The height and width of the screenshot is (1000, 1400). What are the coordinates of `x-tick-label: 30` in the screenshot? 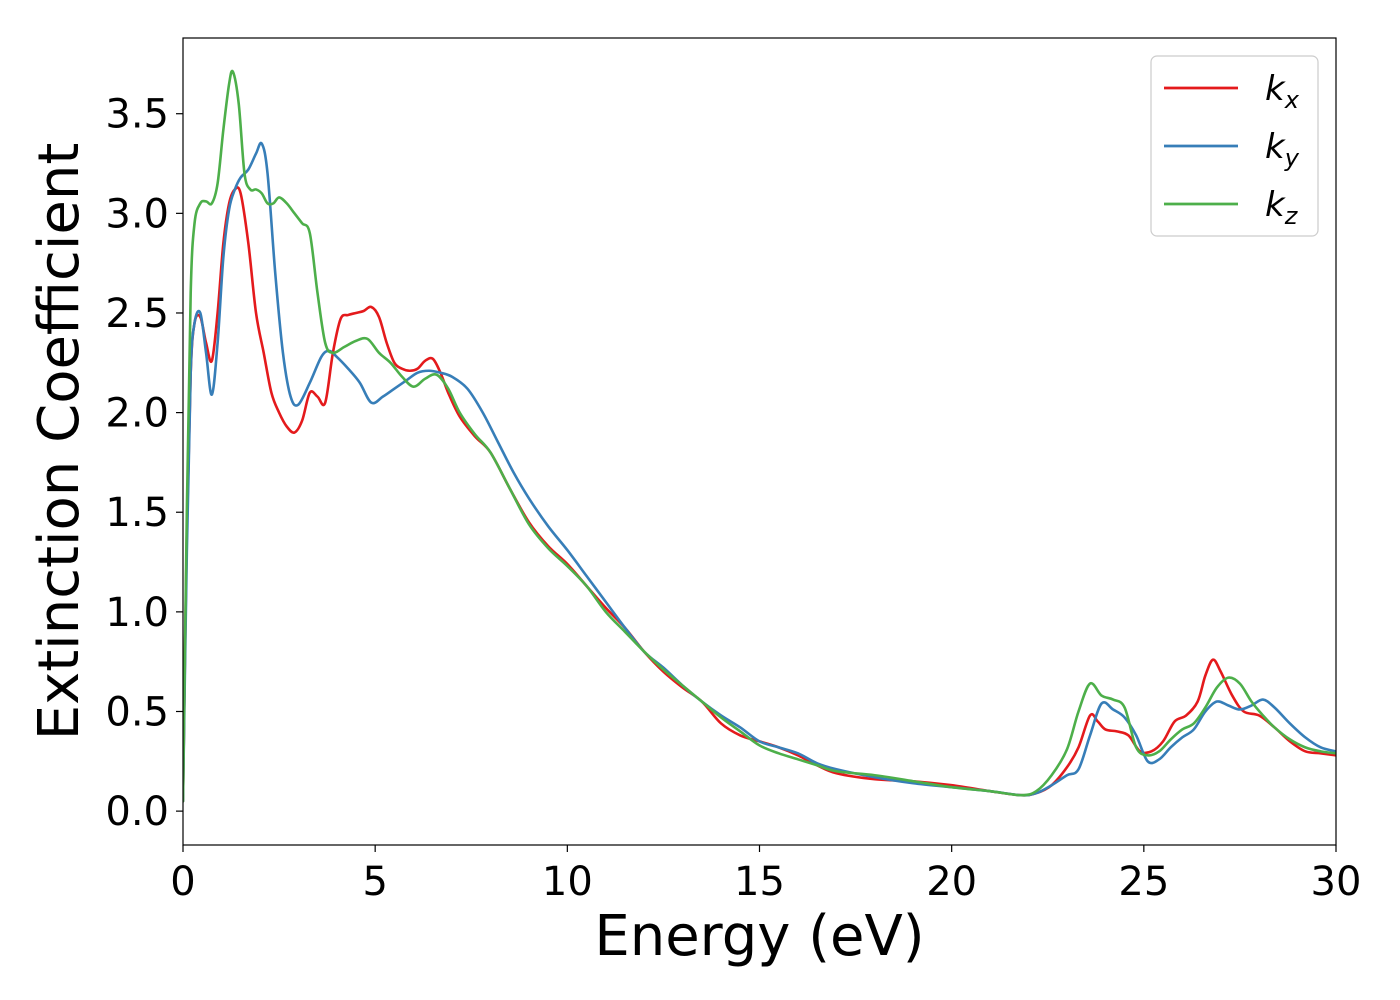 It's located at (1336, 882).